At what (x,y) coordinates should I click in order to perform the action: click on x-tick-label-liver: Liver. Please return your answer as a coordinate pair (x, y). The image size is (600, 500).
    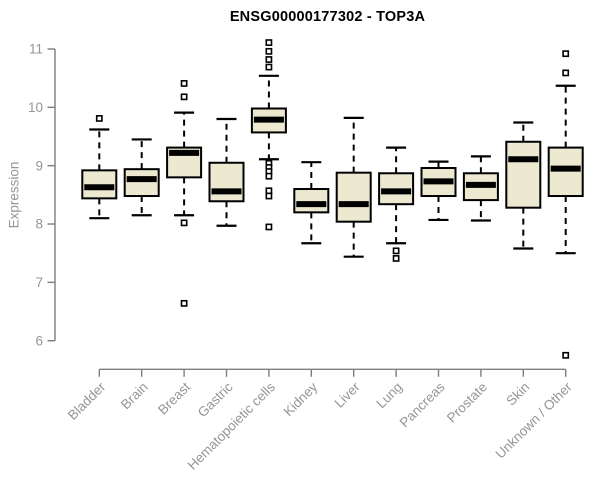
    Looking at the image, I should click on (348, 395).